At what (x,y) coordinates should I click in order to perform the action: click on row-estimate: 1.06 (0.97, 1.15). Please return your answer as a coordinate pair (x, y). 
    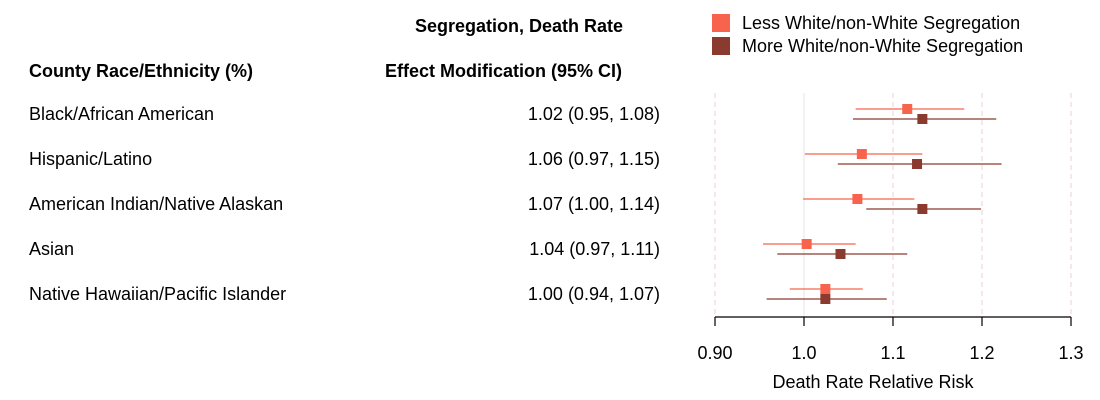
    Looking at the image, I should click on (593, 159).